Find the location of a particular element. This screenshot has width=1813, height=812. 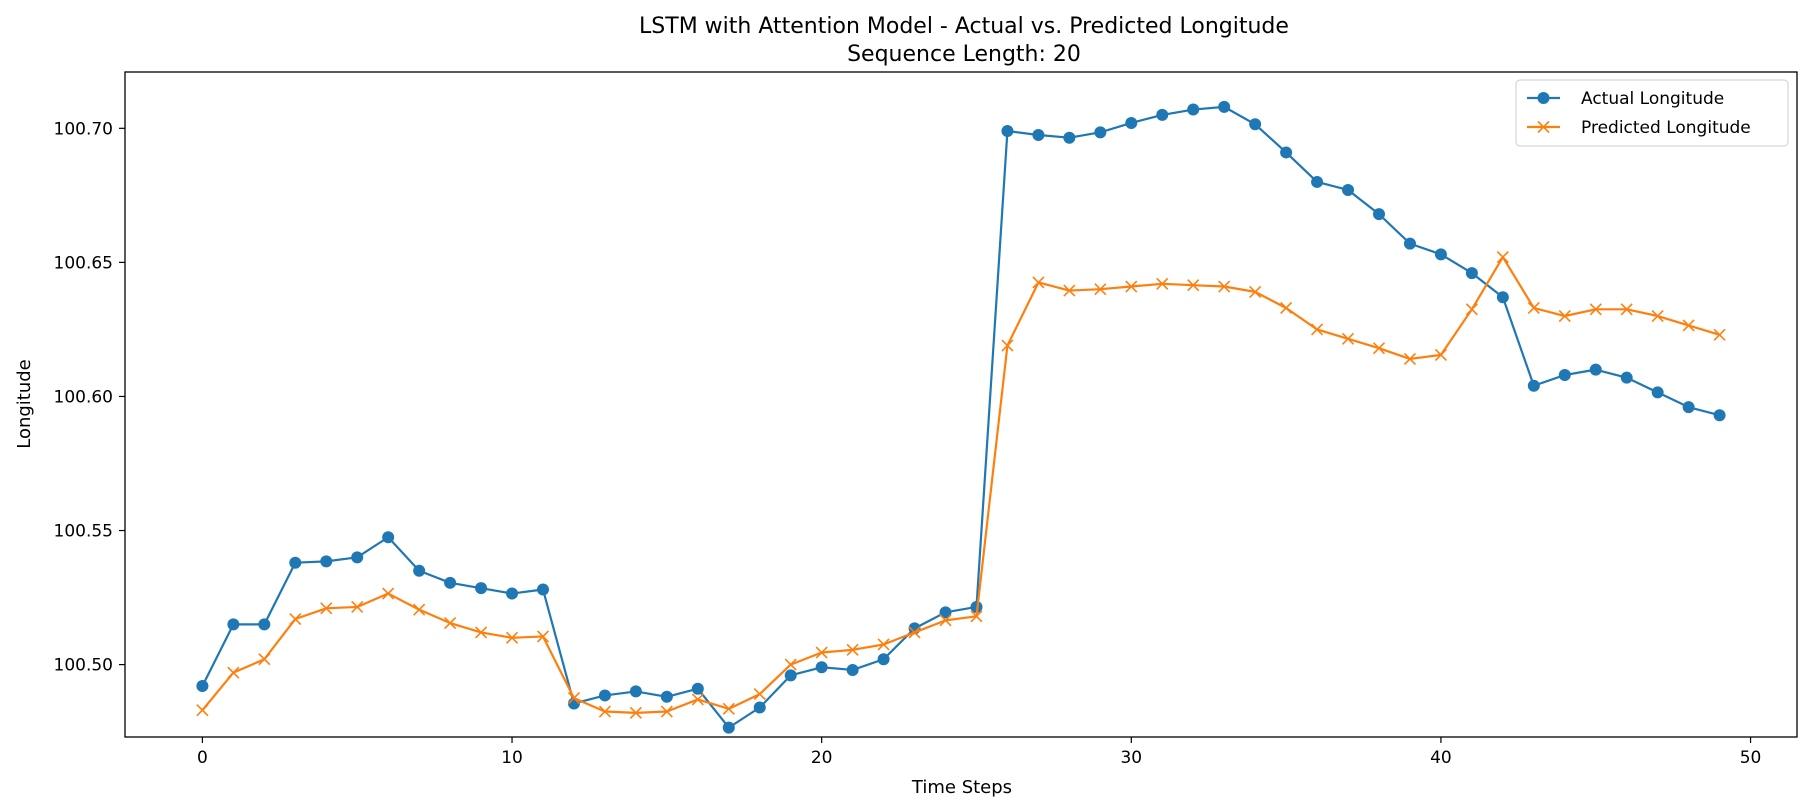

legend: Actual Longitude Predicted Longitude is located at coordinates (1652, 113).